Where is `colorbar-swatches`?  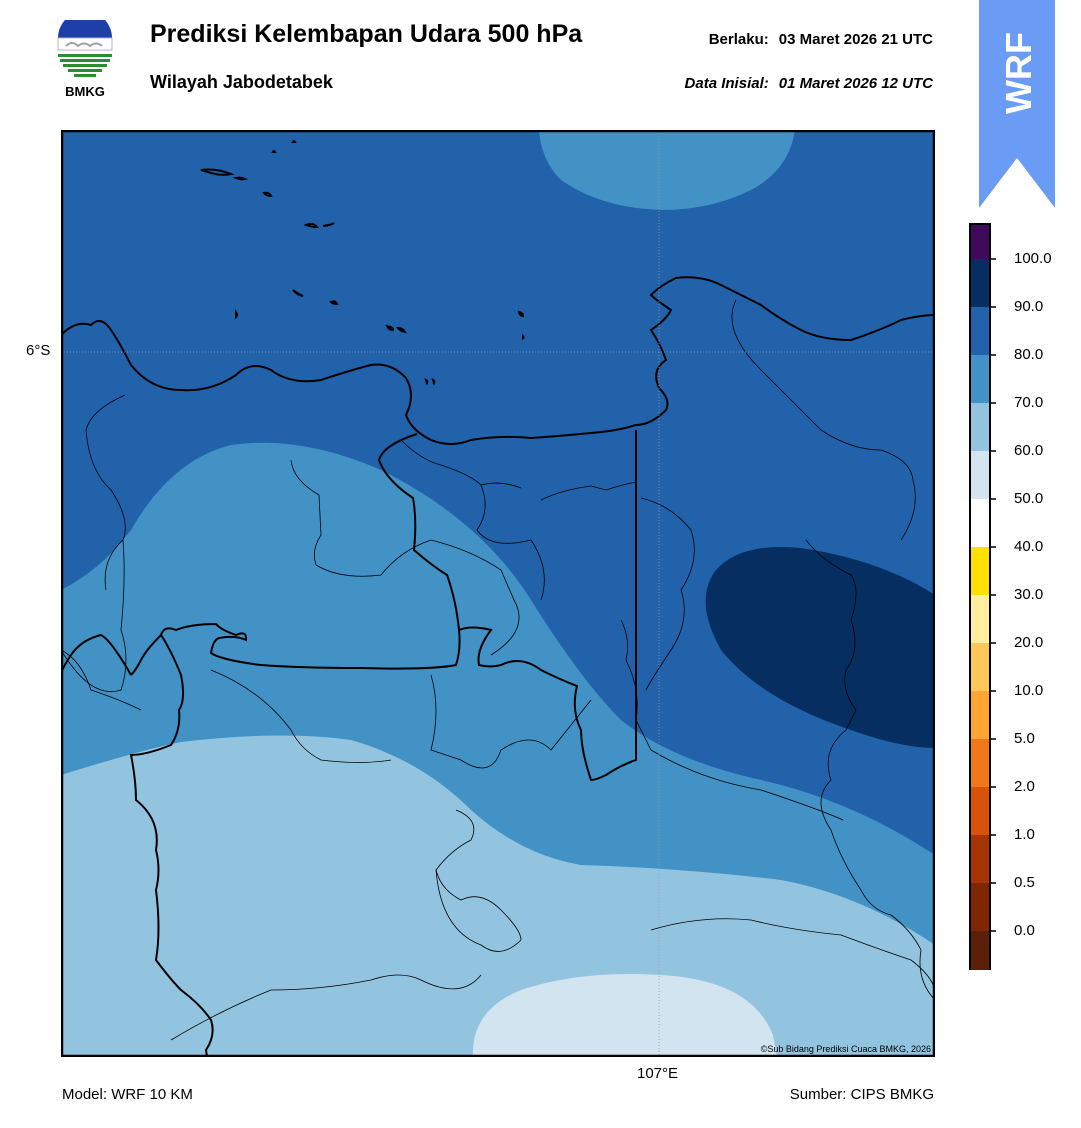 colorbar-swatches is located at coordinates (982, 643).